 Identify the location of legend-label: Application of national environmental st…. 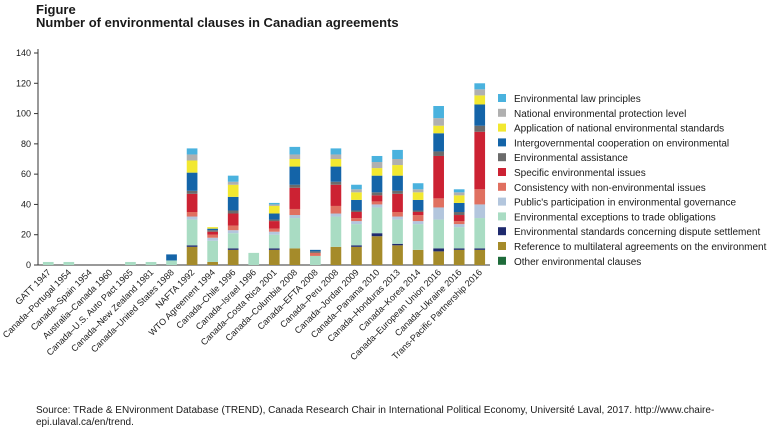
(619, 129).